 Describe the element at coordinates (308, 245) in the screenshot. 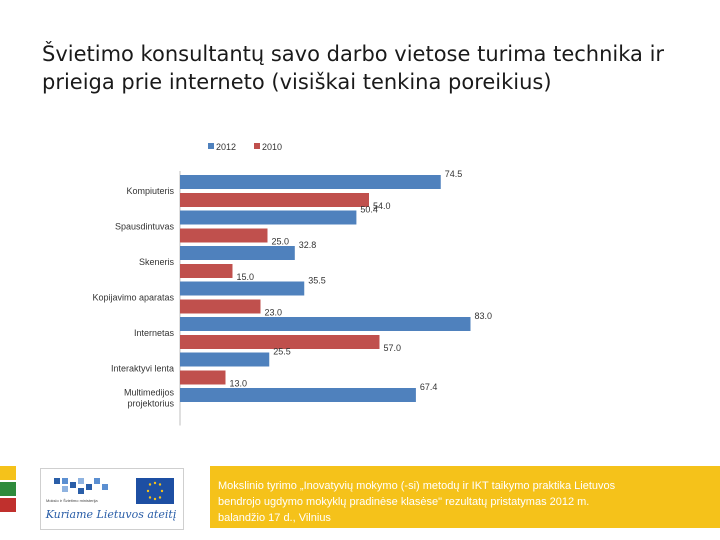

I see `data-label-2012: 32.8` at that location.